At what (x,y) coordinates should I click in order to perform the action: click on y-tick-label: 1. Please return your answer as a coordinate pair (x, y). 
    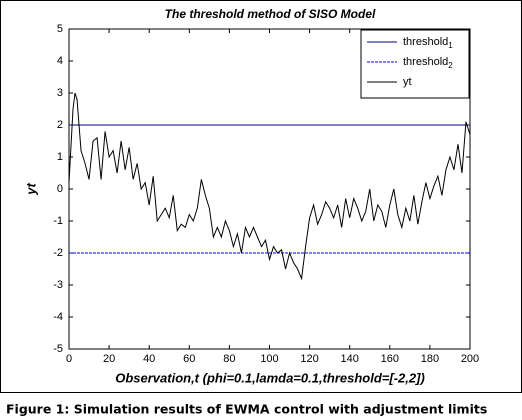
    Looking at the image, I should click on (60, 157).